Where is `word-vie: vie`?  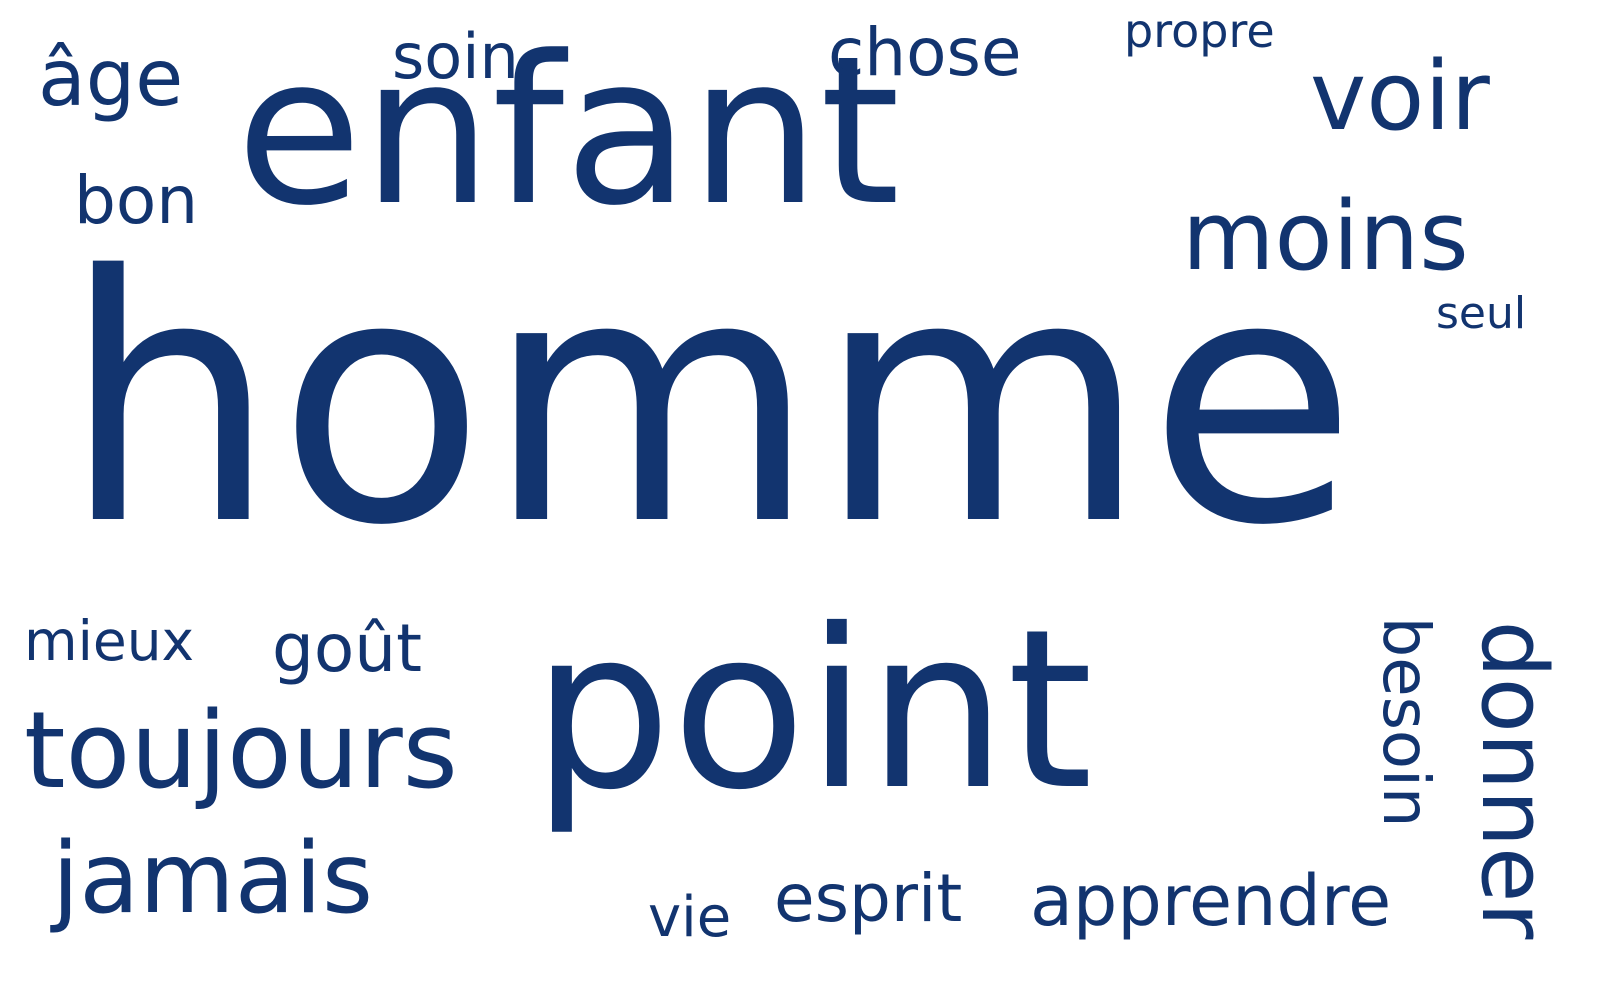 word-vie: vie is located at coordinates (690, 917).